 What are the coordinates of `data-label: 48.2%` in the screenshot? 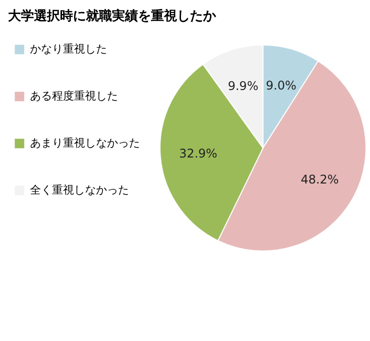 It's located at (319, 179).